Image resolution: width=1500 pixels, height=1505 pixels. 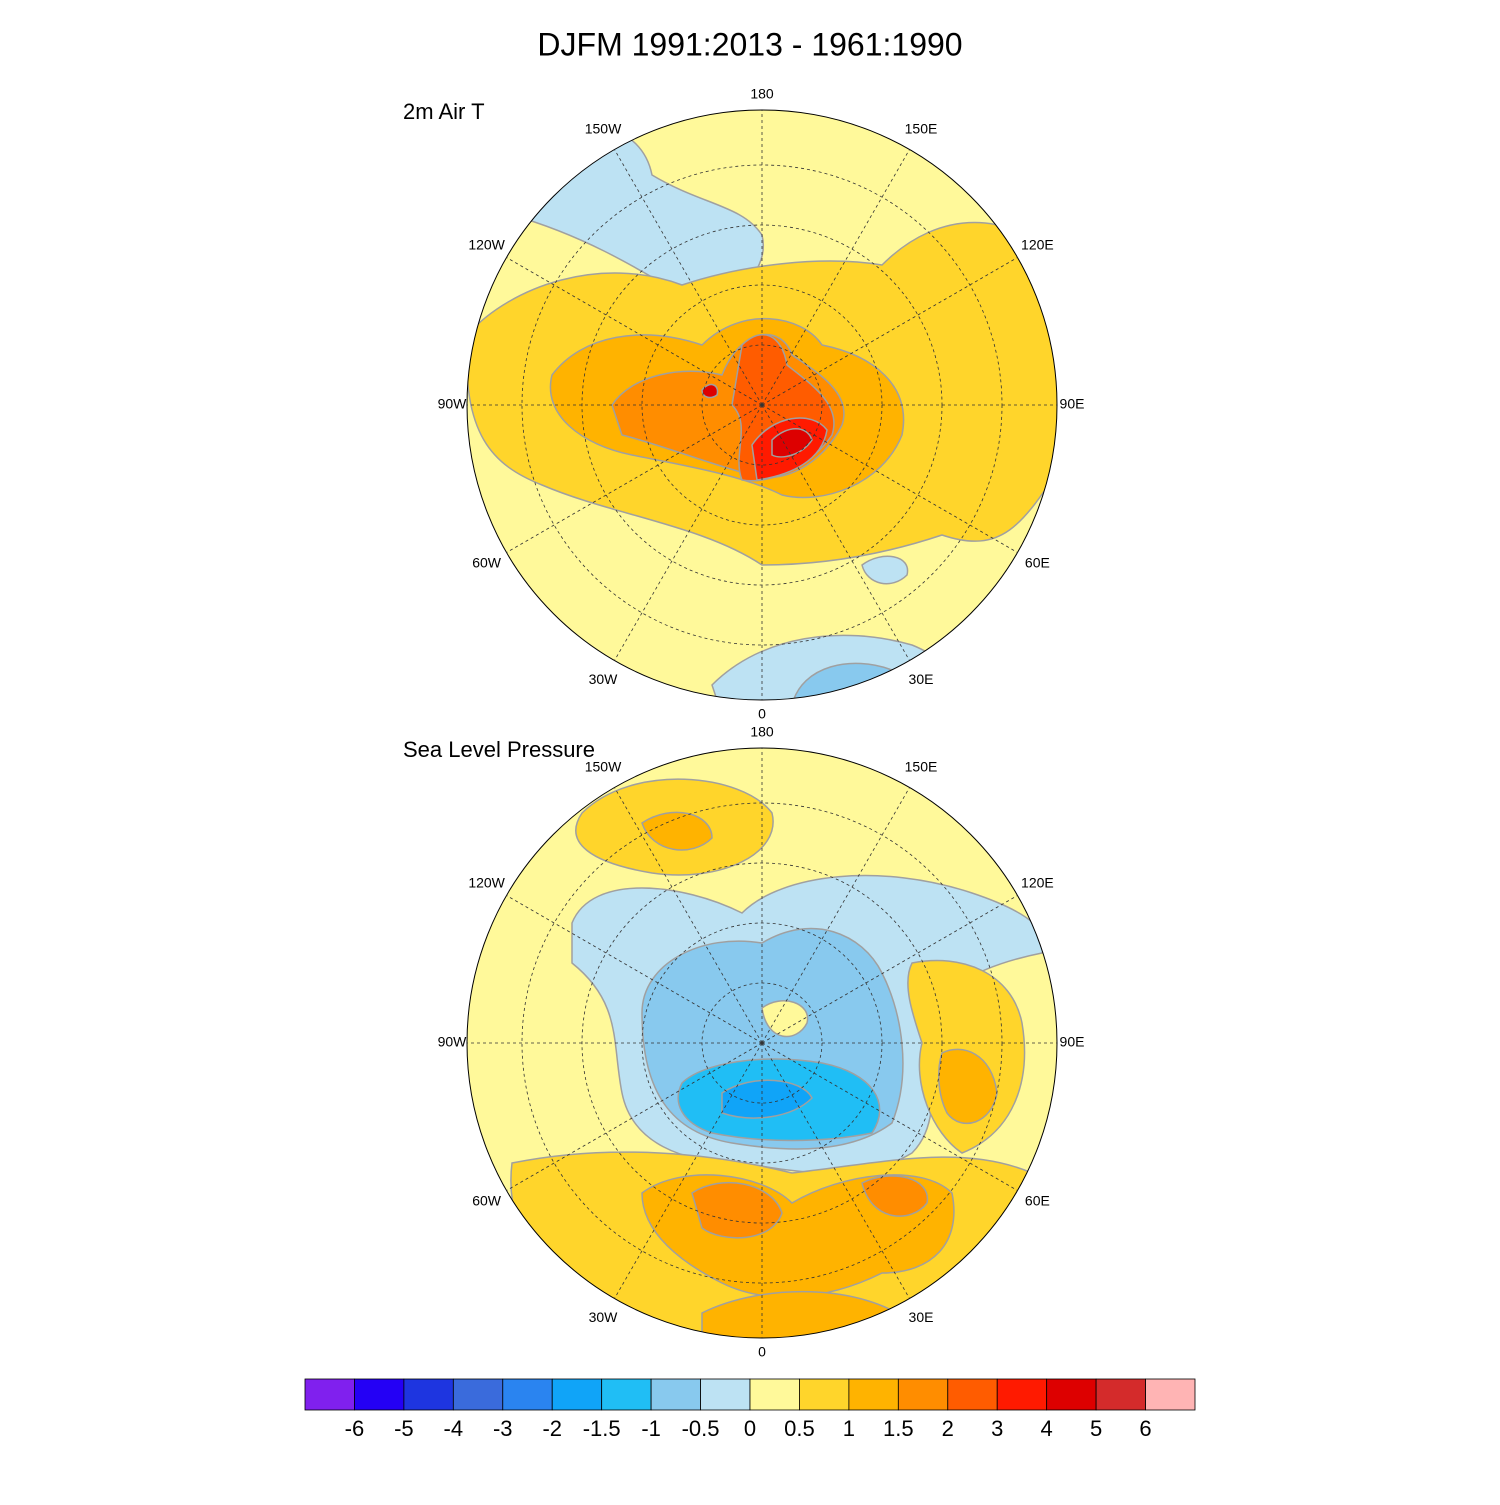 I want to click on panel-title: 2m Air T, so click(x=444, y=111).